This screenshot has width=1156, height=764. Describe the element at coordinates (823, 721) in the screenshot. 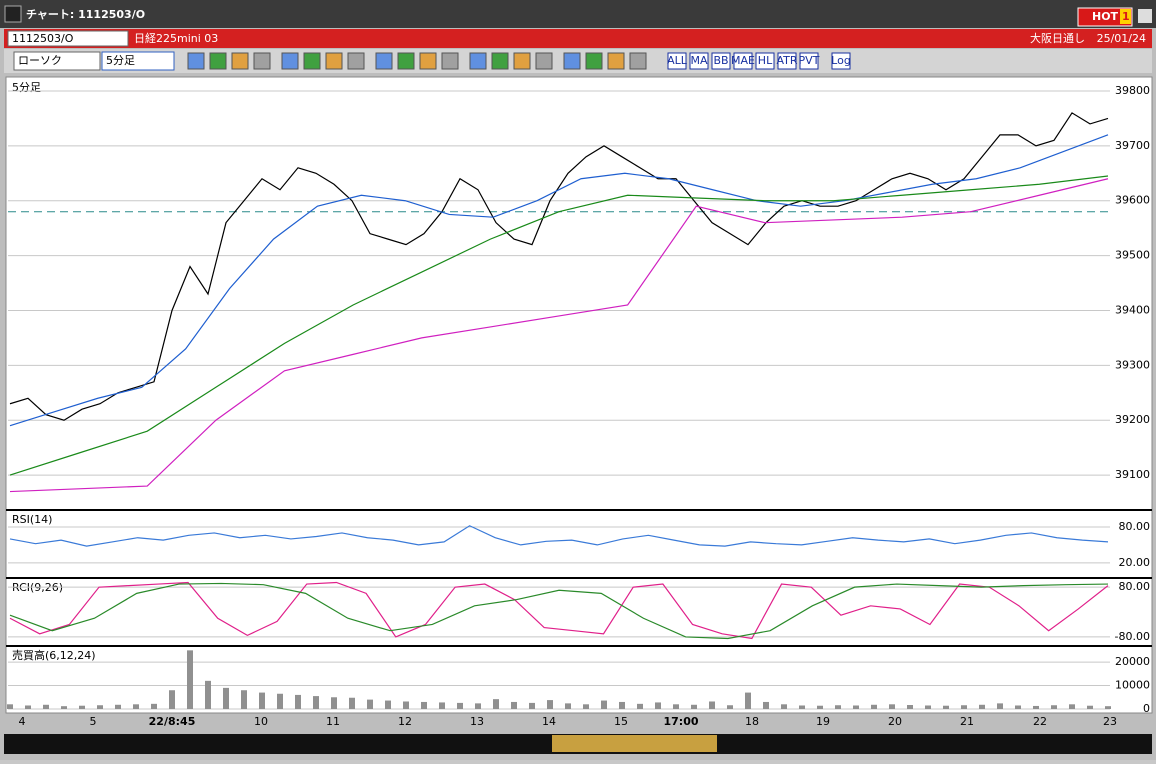

I see `x-tick-label: 19` at that location.